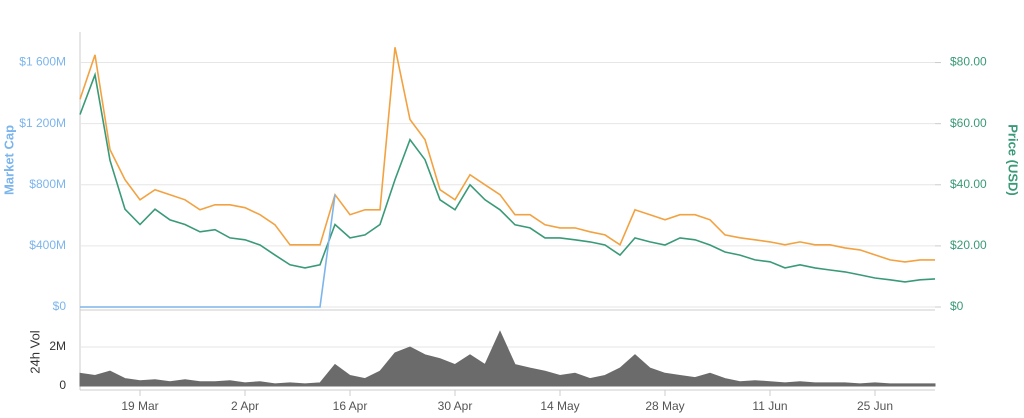 This screenshot has height=418, width=1024. Describe the element at coordinates (507, 358) in the screenshot. I see `volume-area` at that location.